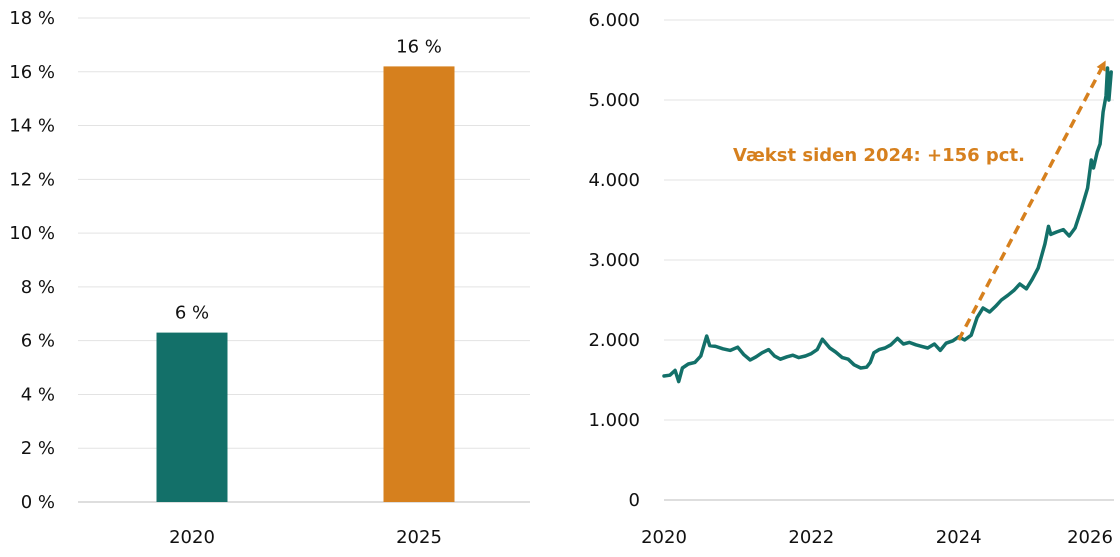 The width and height of the screenshot is (1120, 557). What do you see at coordinates (32, 233) in the screenshot?
I see `bar-y-tick-label: 10 %` at bounding box center [32, 233].